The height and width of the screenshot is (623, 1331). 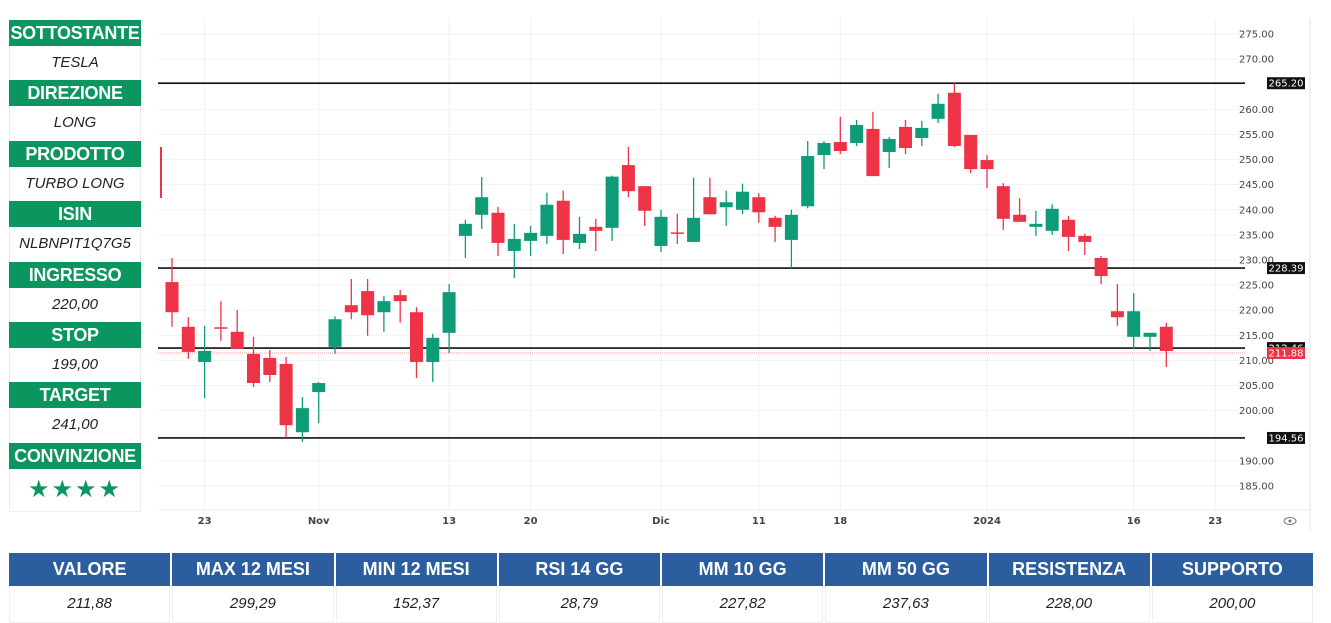 What do you see at coordinates (743, 569) in the screenshot?
I see `table-header: MM 10 GG` at bounding box center [743, 569].